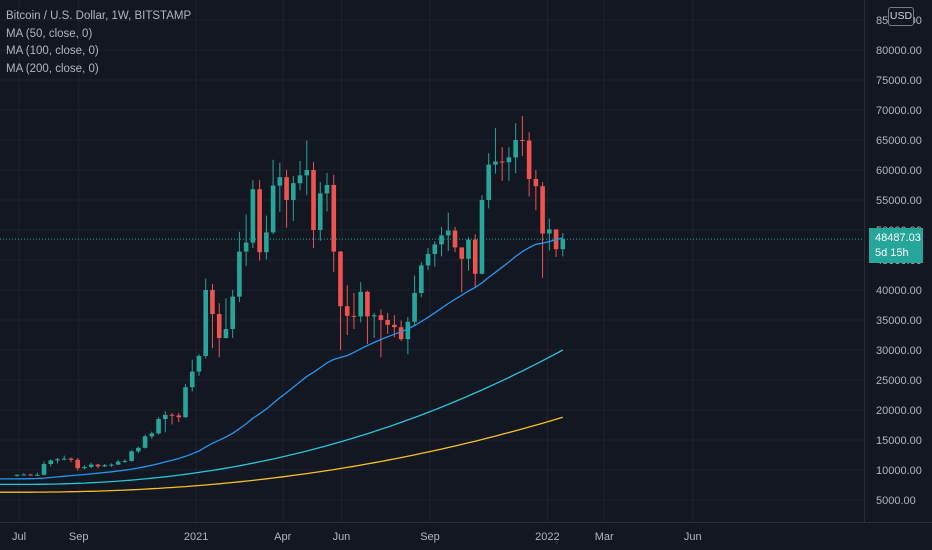 The width and height of the screenshot is (932, 550). What do you see at coordinates (899, 441) in the screenshot?
I see `price-tick-label: 15000.00` at bounding box center [899, 441].